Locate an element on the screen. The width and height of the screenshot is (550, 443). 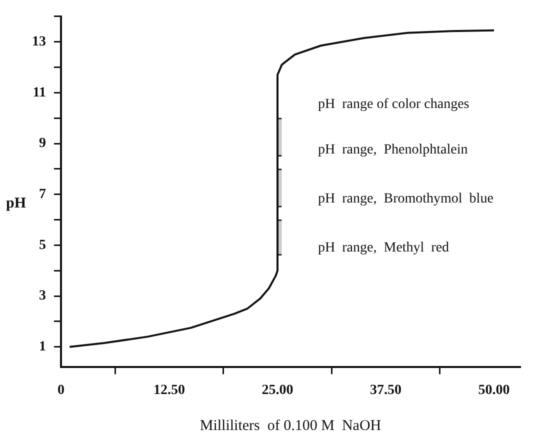
annotation: pH range, Methyl red is located at coordinates (384, 248).